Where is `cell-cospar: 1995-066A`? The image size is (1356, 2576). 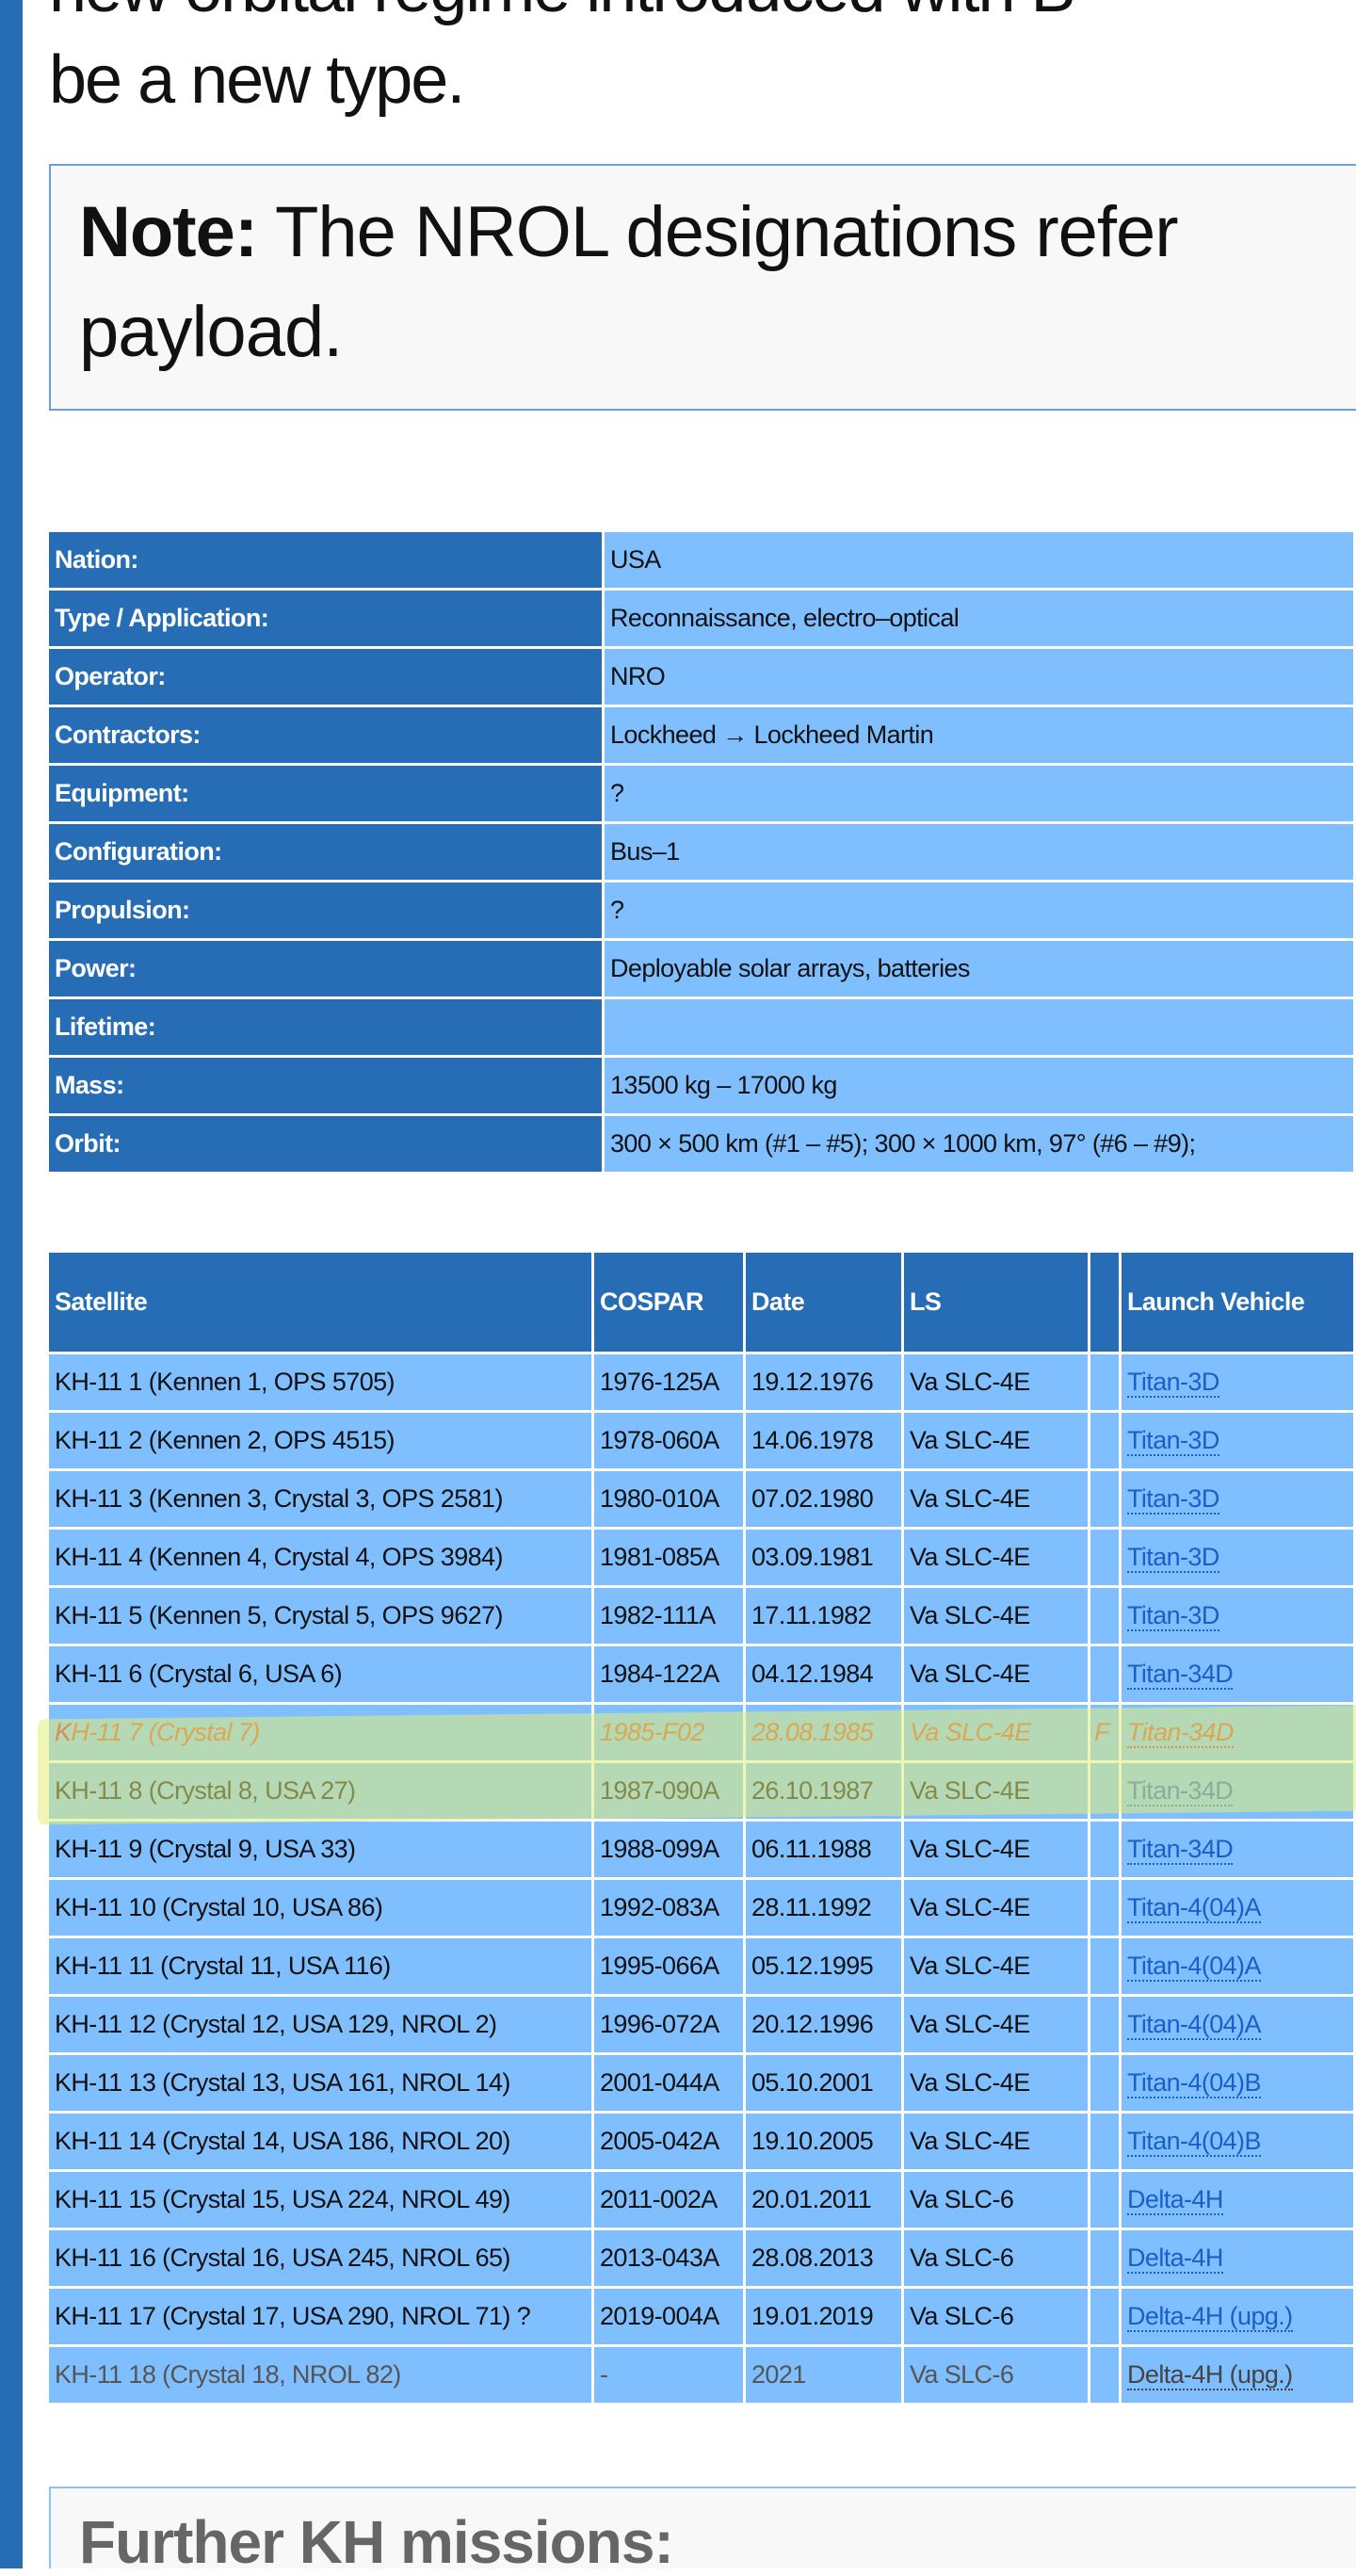
cell-cospar: 1995-066A is located at coordinates (669, 1966).